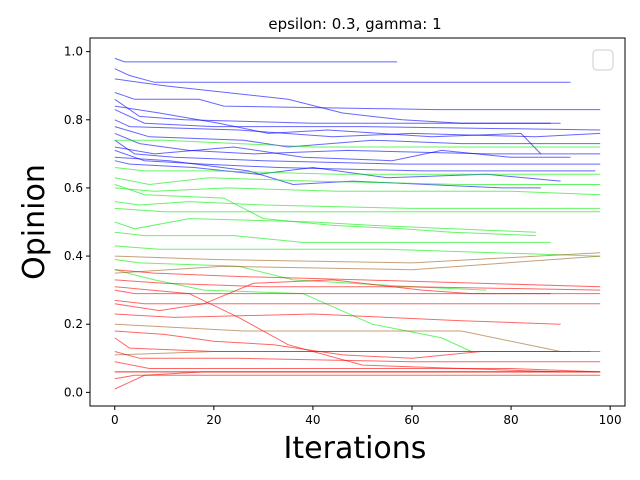 The image size is (640, 480). I want to click on x-tick-label: 60, so click(411, 420).